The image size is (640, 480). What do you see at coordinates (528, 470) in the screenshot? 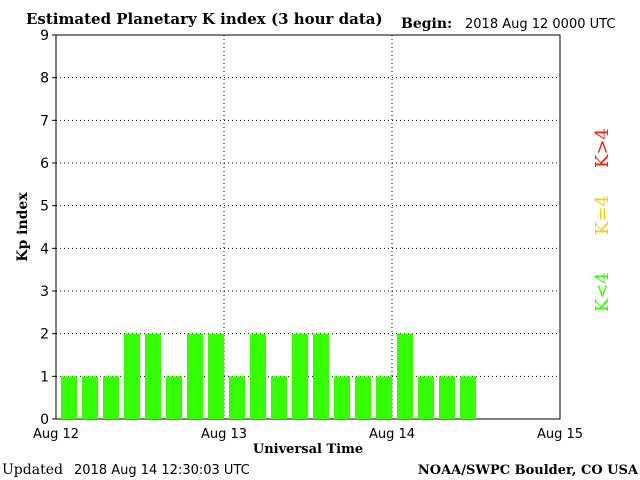
I see `source-credit: NOAA/SWPC Boulder, CO USA` at bounding box center [528, 470].